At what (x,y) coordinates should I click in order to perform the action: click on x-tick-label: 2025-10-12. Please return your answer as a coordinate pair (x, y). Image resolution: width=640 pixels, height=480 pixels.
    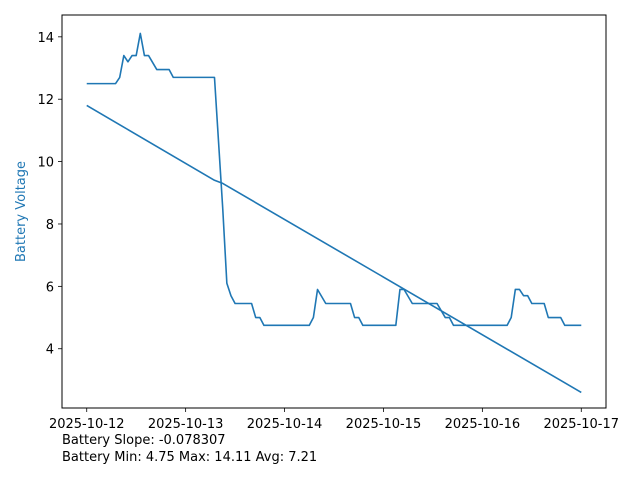
    Looking at the image, I should click on (87, 424).